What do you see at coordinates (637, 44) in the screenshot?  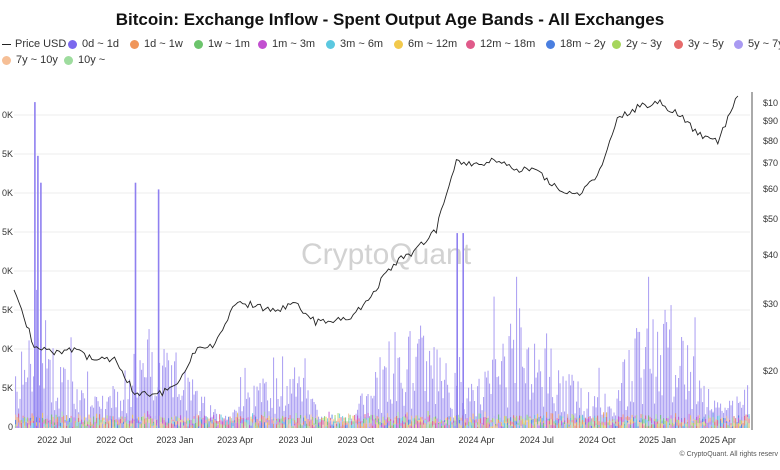 I see `legend-item-2y-3y: 2y ~ 3y` at bounding box center [637, 44].